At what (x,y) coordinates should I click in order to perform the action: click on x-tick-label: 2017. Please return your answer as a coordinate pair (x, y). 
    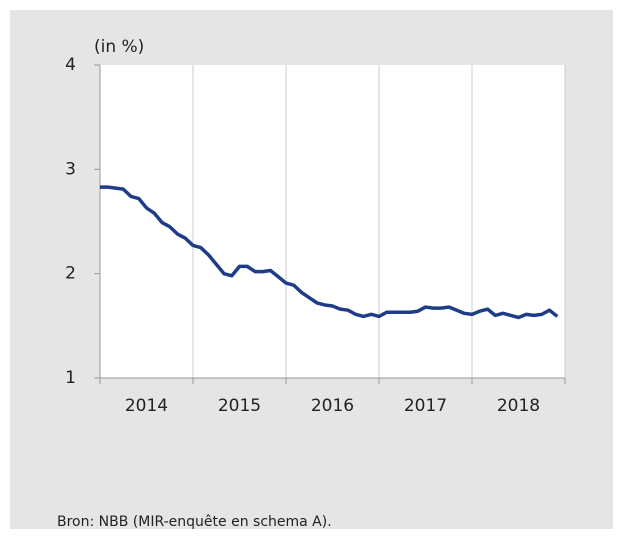
    Looking at the image, I should click on (425, 406).